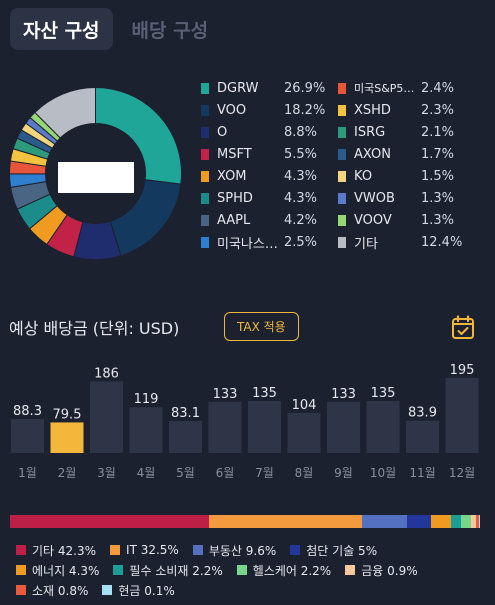  Describe the element at coordinates (261, 326) in the screenshot. I see `tax-apply-button: TAX 적용` at that location.